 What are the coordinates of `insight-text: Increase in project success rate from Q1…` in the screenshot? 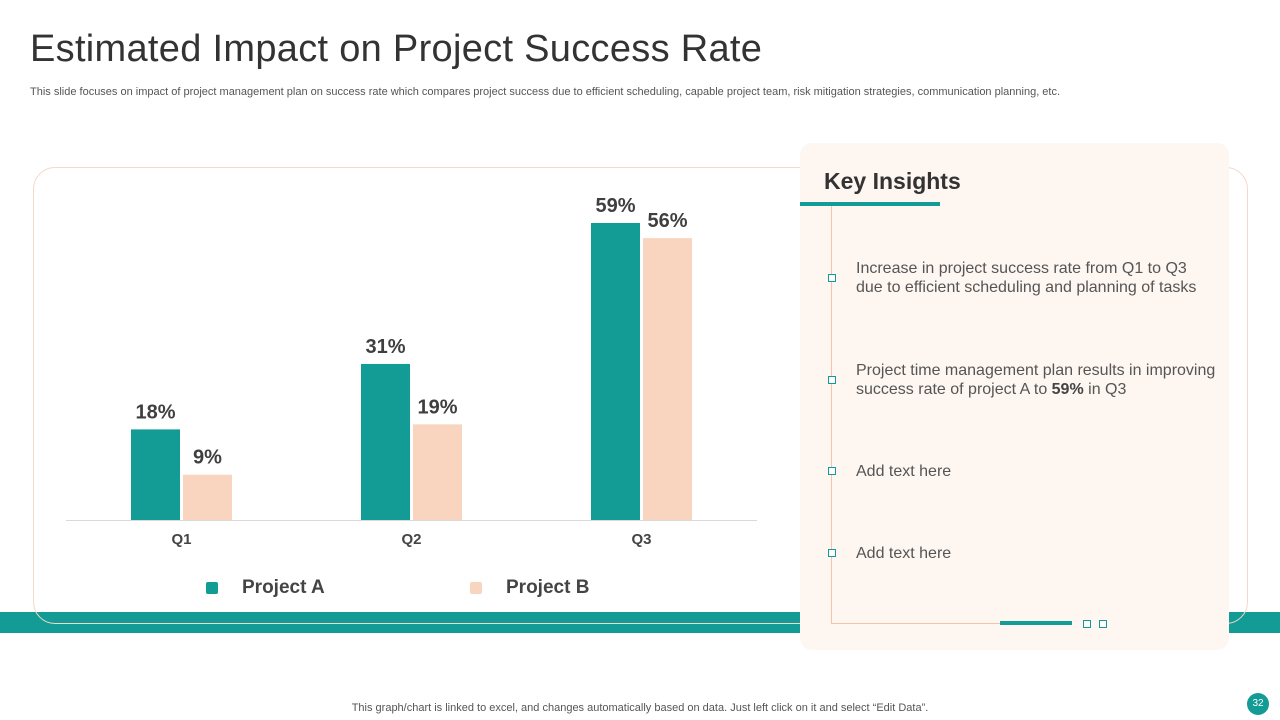 It's located at (1026, 278).